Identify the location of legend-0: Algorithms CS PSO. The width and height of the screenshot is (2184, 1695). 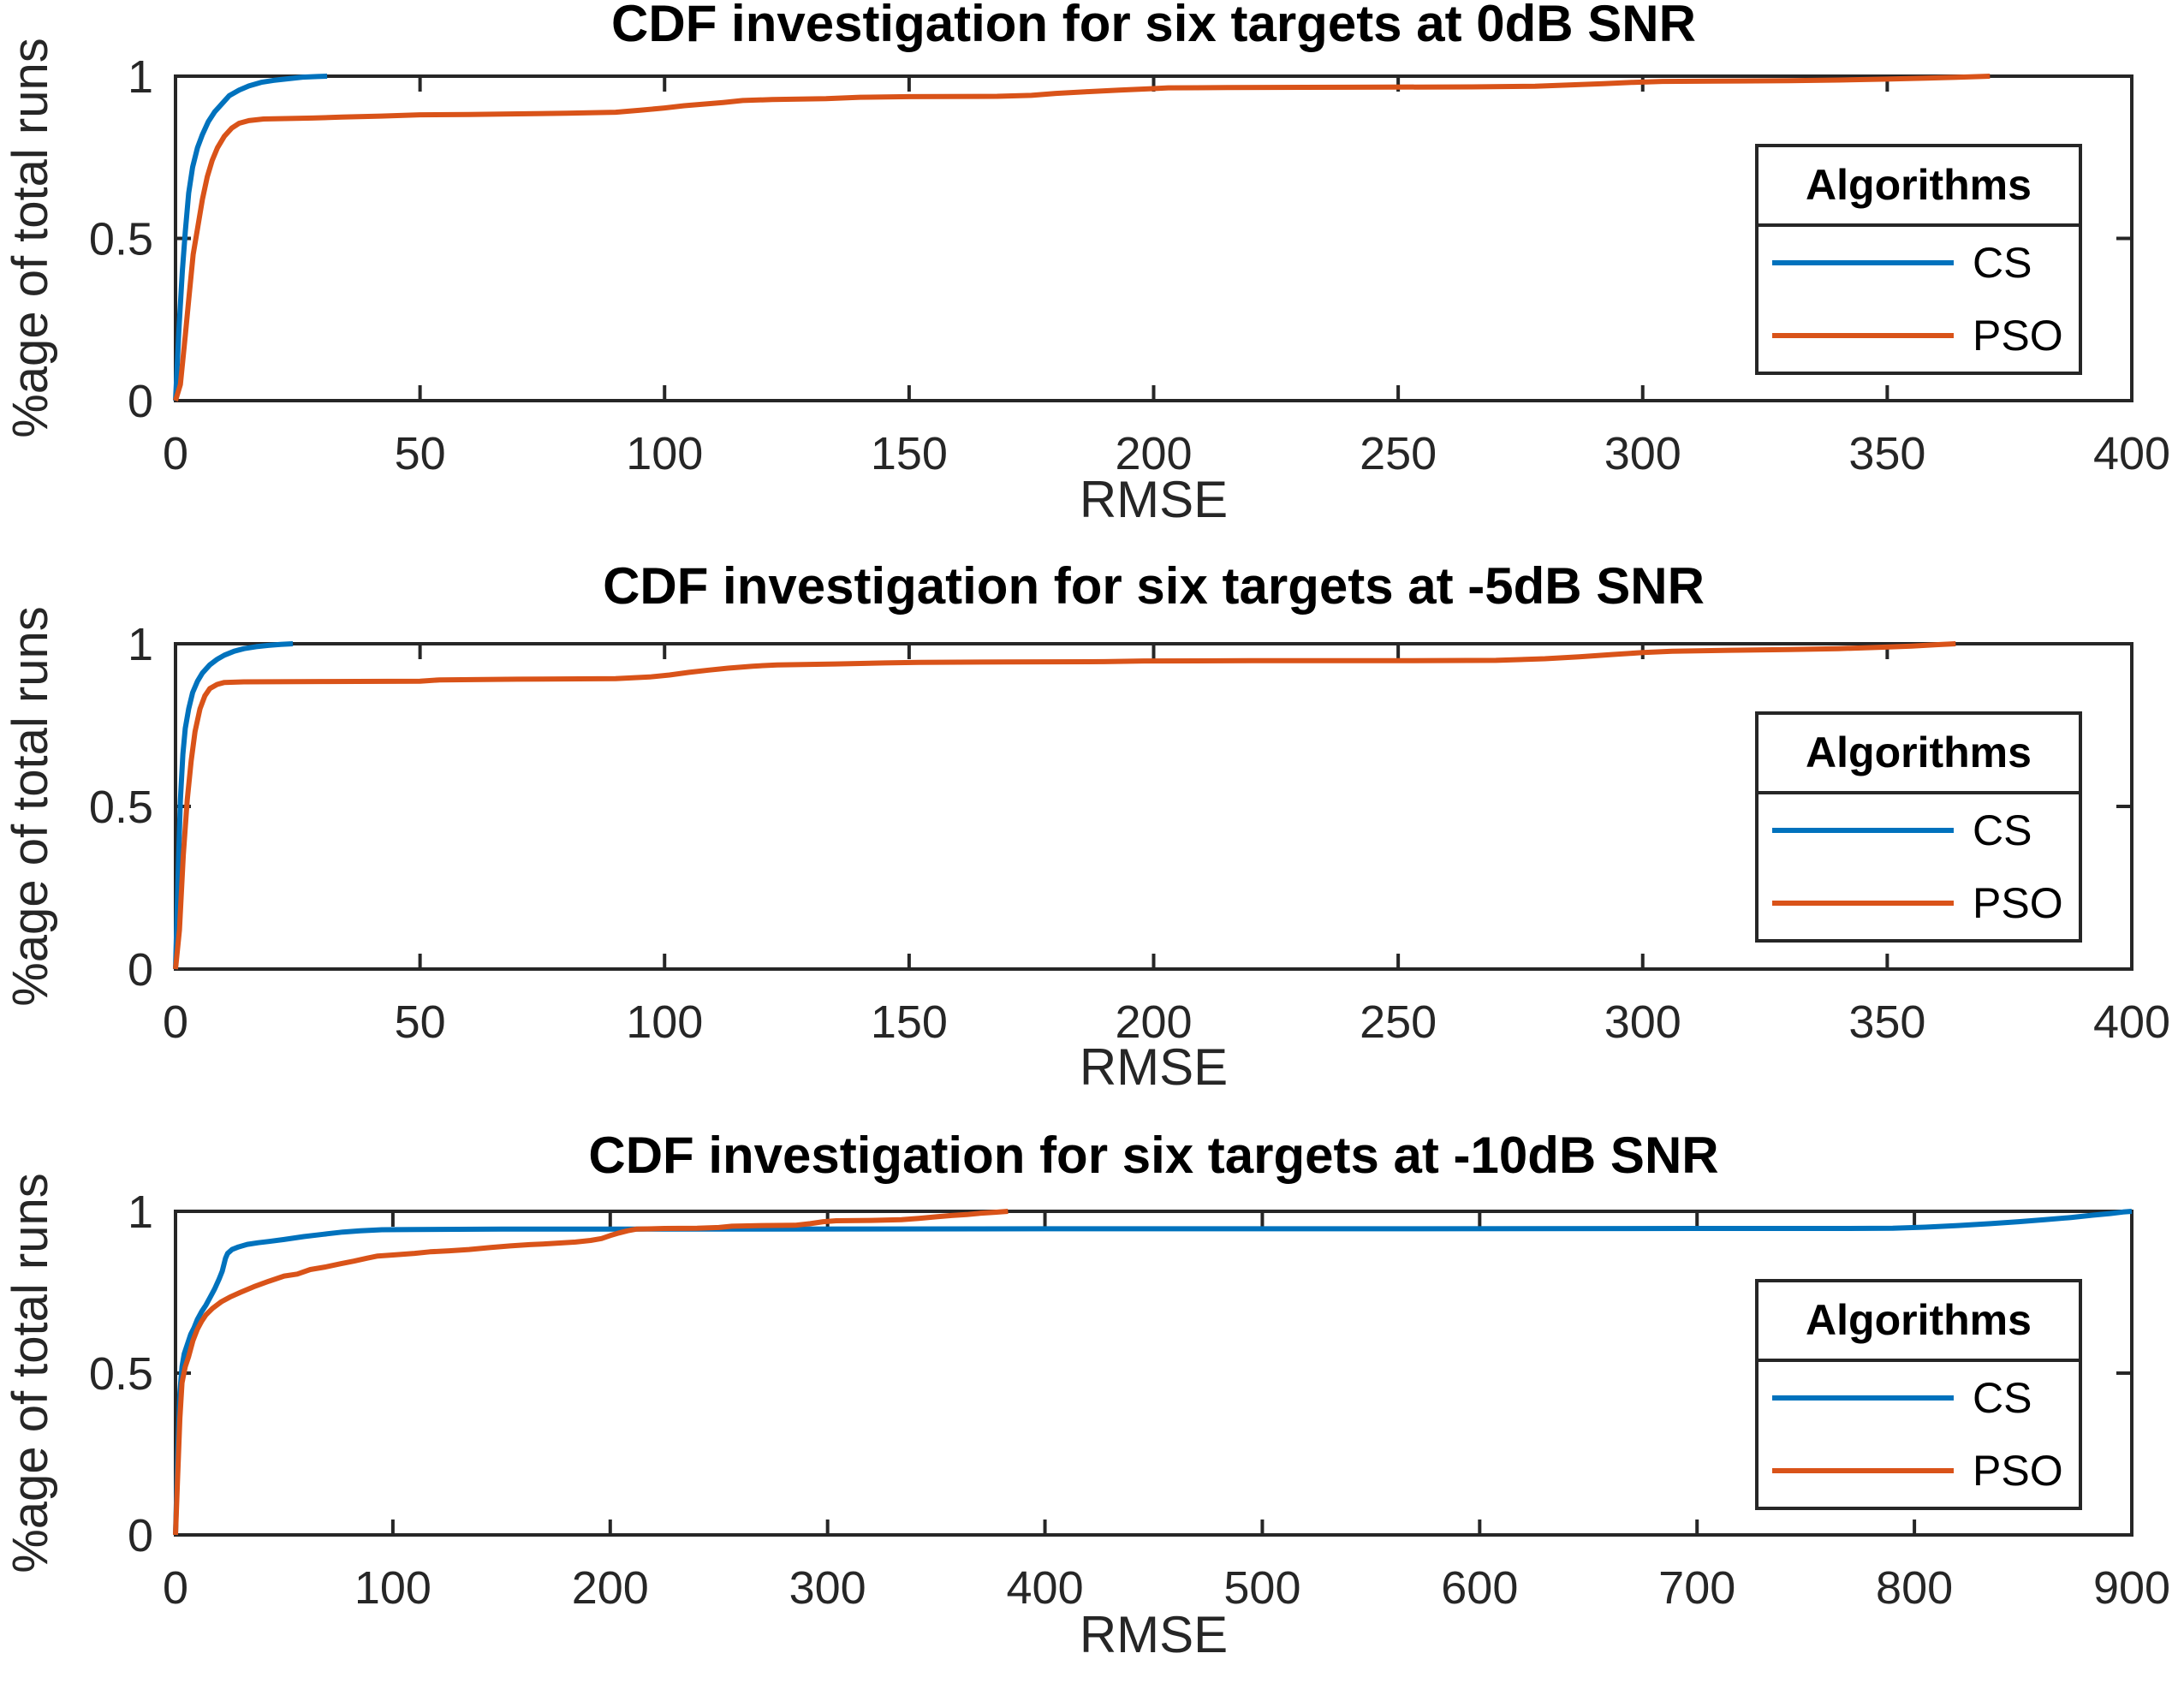
(1919, 260).